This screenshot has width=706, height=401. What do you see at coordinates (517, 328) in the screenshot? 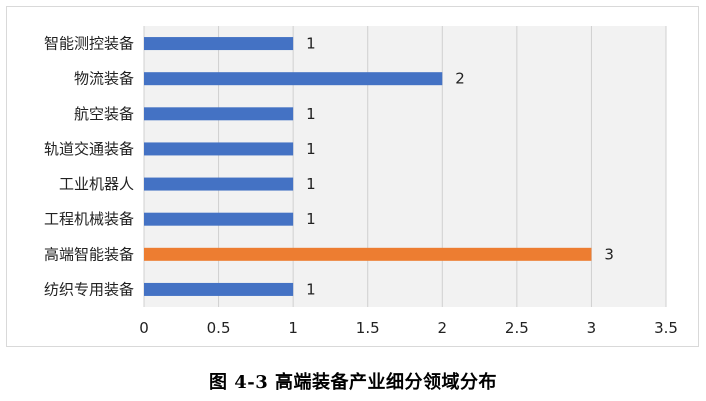
I see `x-tick-label: 2.5` at bounding box center [517, 328].